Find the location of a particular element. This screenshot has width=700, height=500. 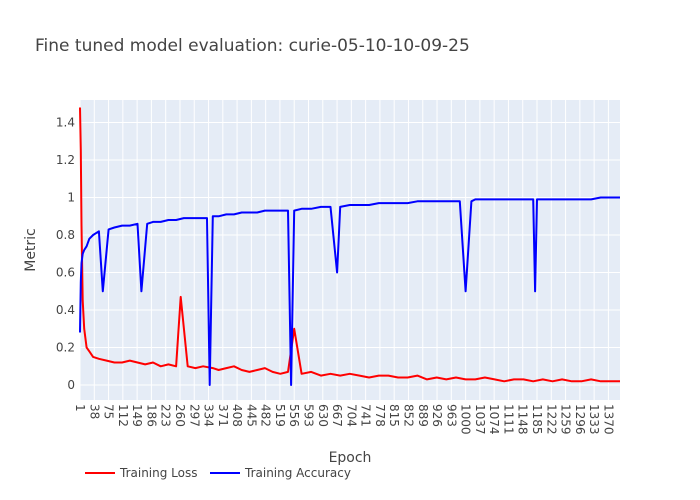

x-tick-label: 1296 is located at coordinates (580, 419).